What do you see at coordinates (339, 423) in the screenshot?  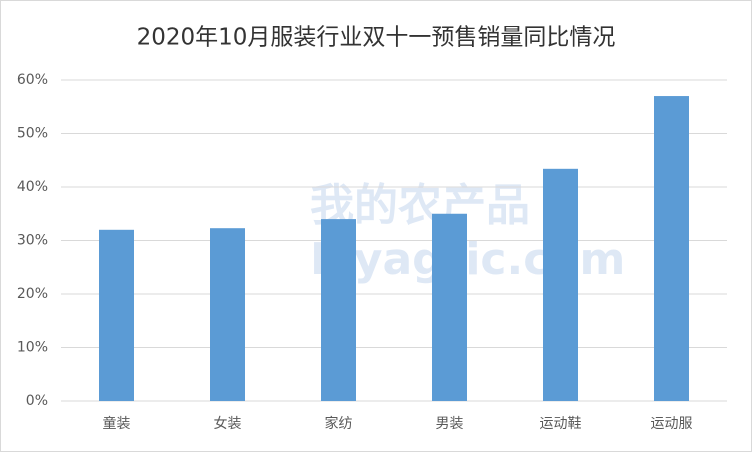 I see `x-tick-label: 家纺` at bounding box center [339, 423].